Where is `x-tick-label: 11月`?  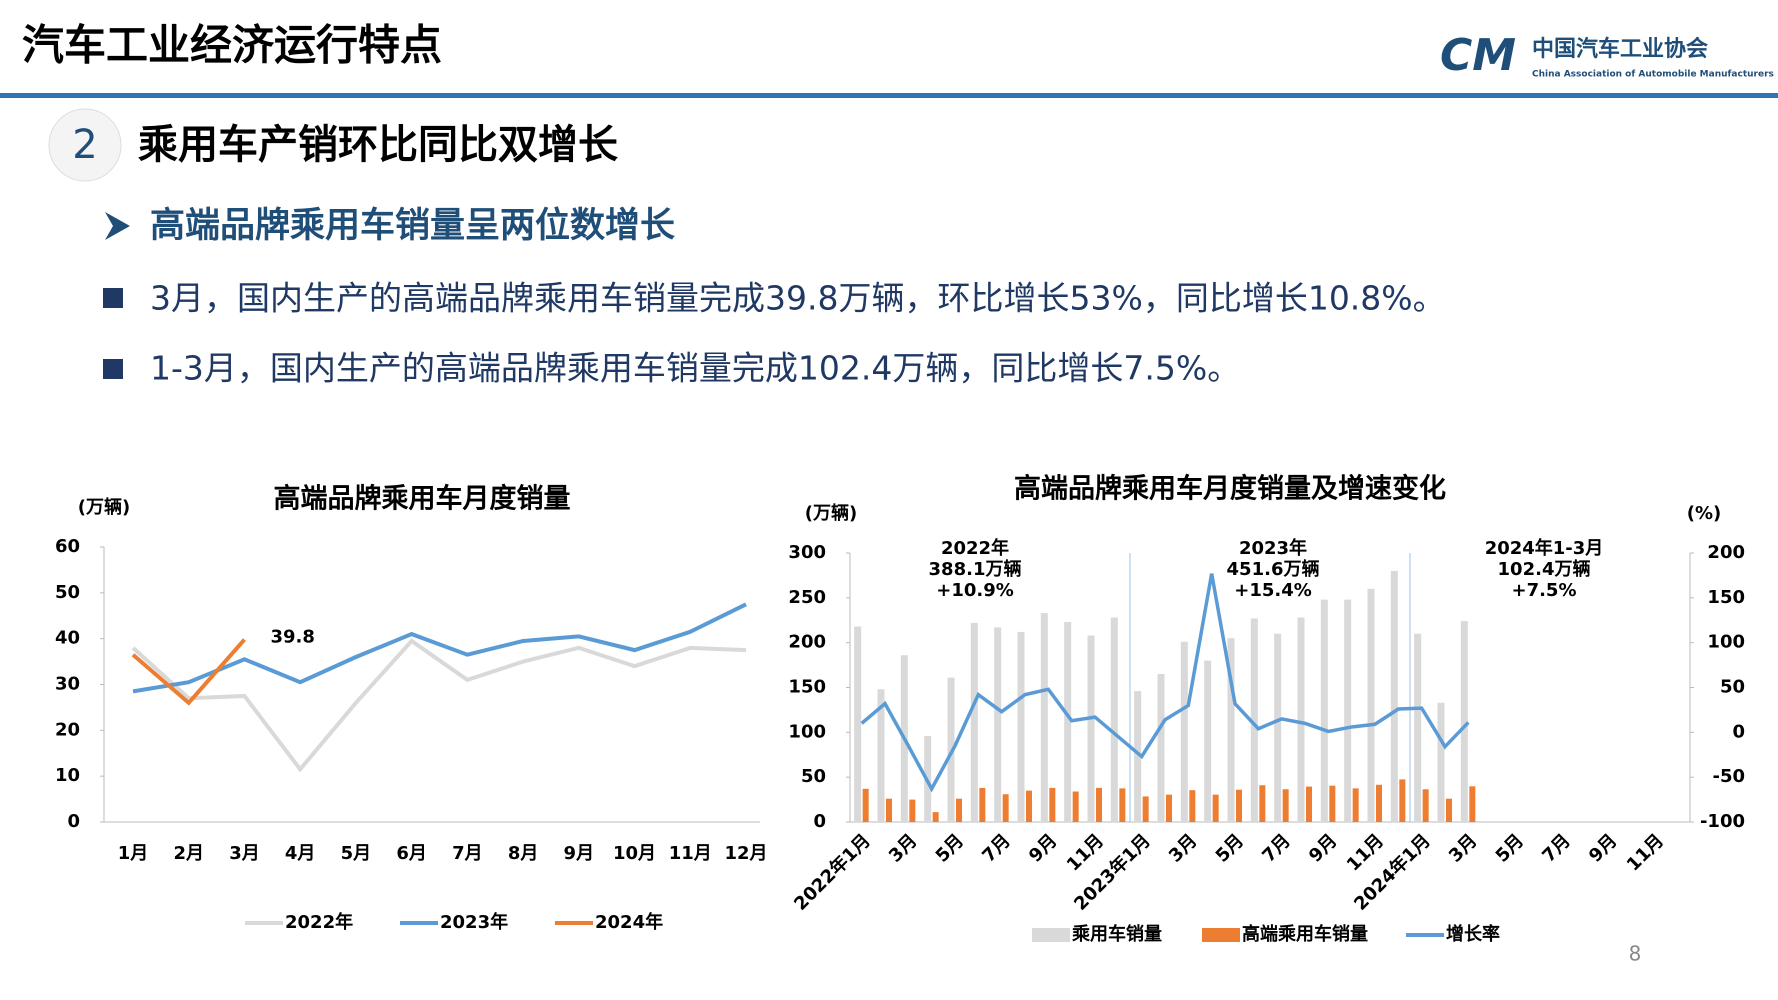 x-tick-label: 11月 is located at coordinates (1645, 852).